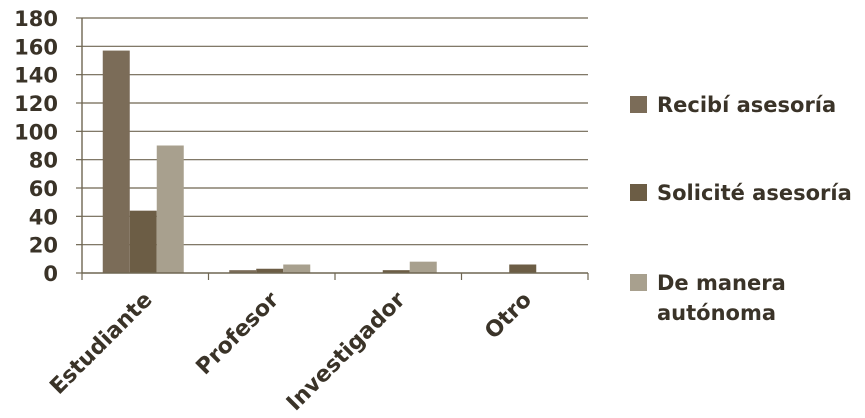  I want to click on legend-item-series-2: Solicité asesoría, so click(741, 193).